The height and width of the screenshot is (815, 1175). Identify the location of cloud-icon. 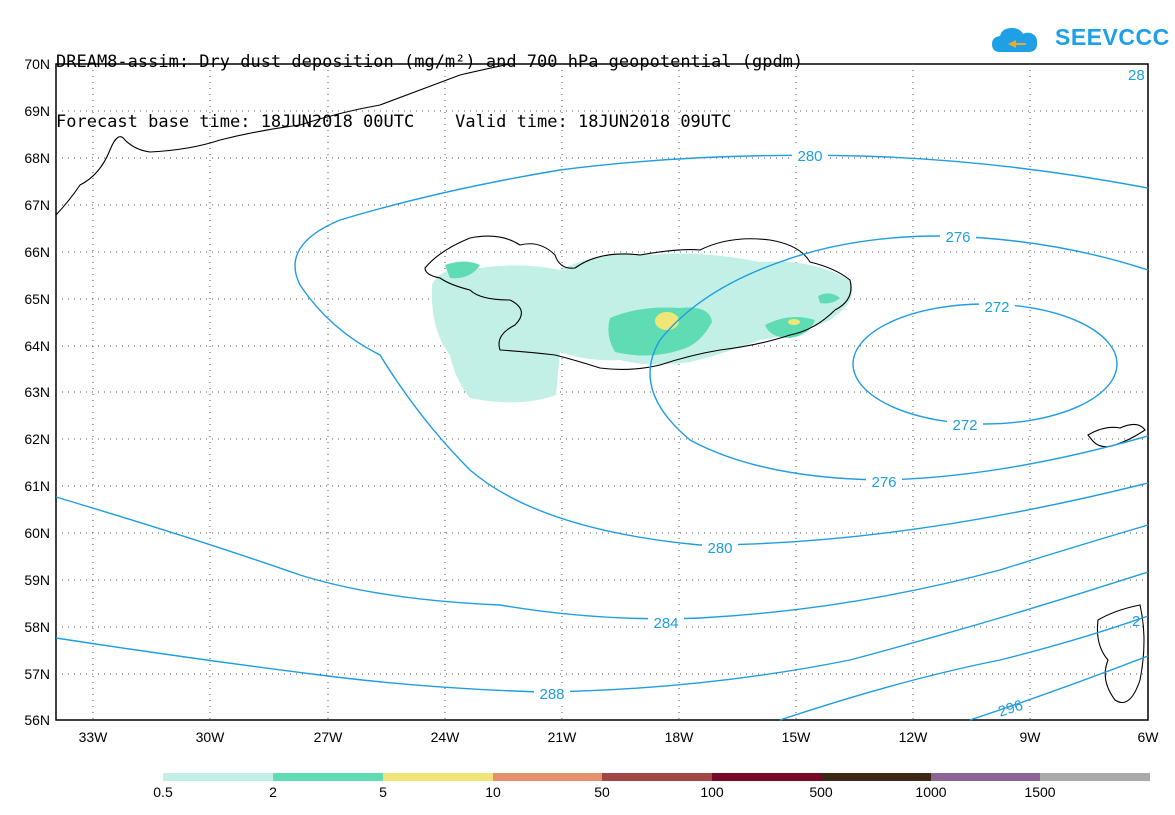
(1015, 40).